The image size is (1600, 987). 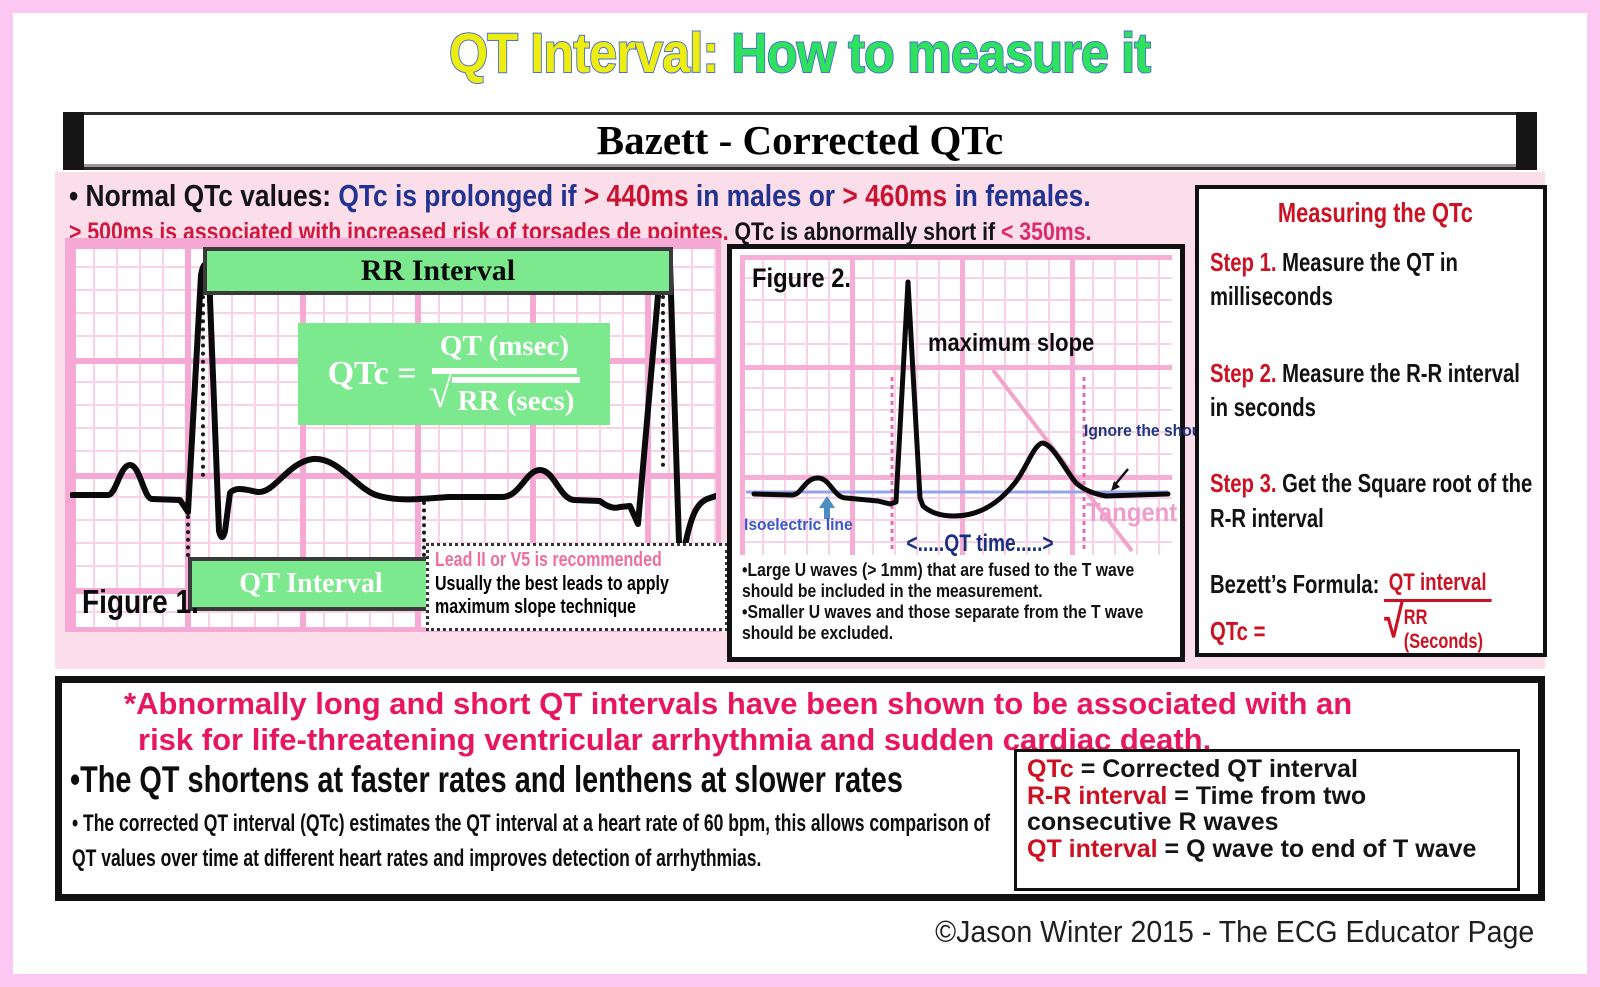 What do you see at coordinates (1243, 372) in the screenshot?
I see `step-2-label: Step 2.` at bounding box center [1243, 372].